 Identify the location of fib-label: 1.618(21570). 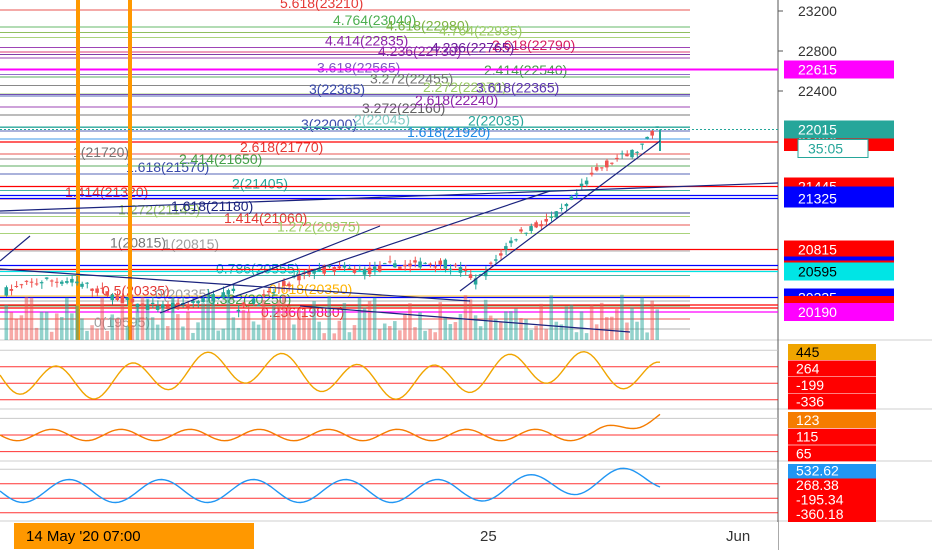
(167, 167).